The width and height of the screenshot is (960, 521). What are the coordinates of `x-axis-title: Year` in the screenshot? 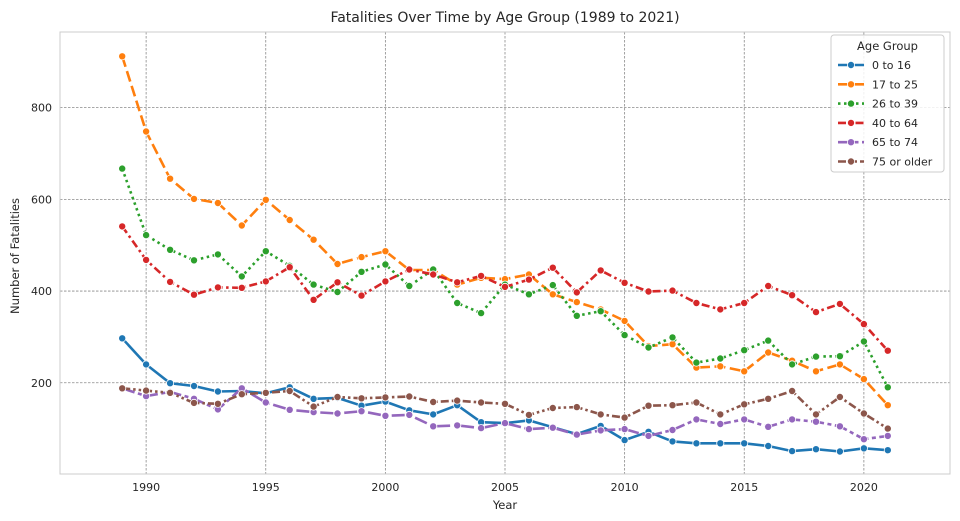 It's located at (505, 505).